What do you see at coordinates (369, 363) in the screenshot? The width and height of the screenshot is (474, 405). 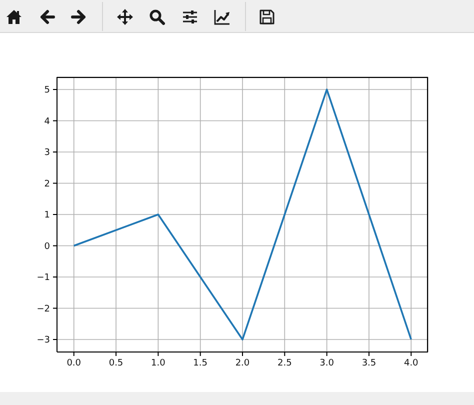 I see `x-tick-label: 3.5` at bounding box center [369, 363].